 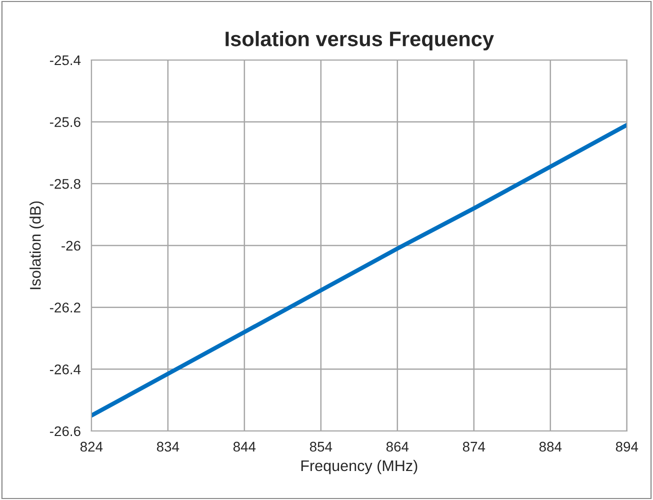 I want to click on y-tick-label: -26.4, so click(x=65, y=369).